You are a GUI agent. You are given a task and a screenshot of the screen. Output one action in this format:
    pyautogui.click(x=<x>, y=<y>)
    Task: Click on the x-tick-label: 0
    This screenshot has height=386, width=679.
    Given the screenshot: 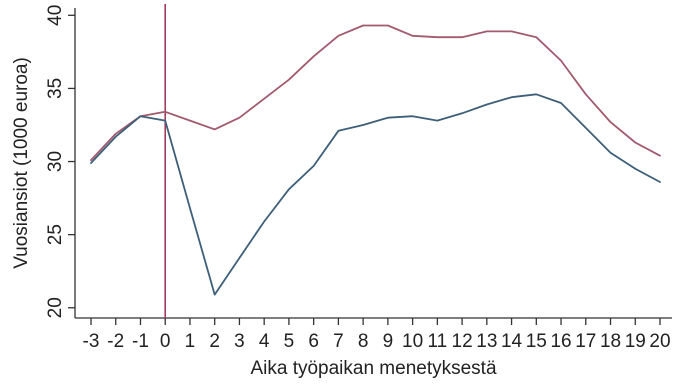 What is the action you would take?
    pyautogui.click(x=165, y=341)
    